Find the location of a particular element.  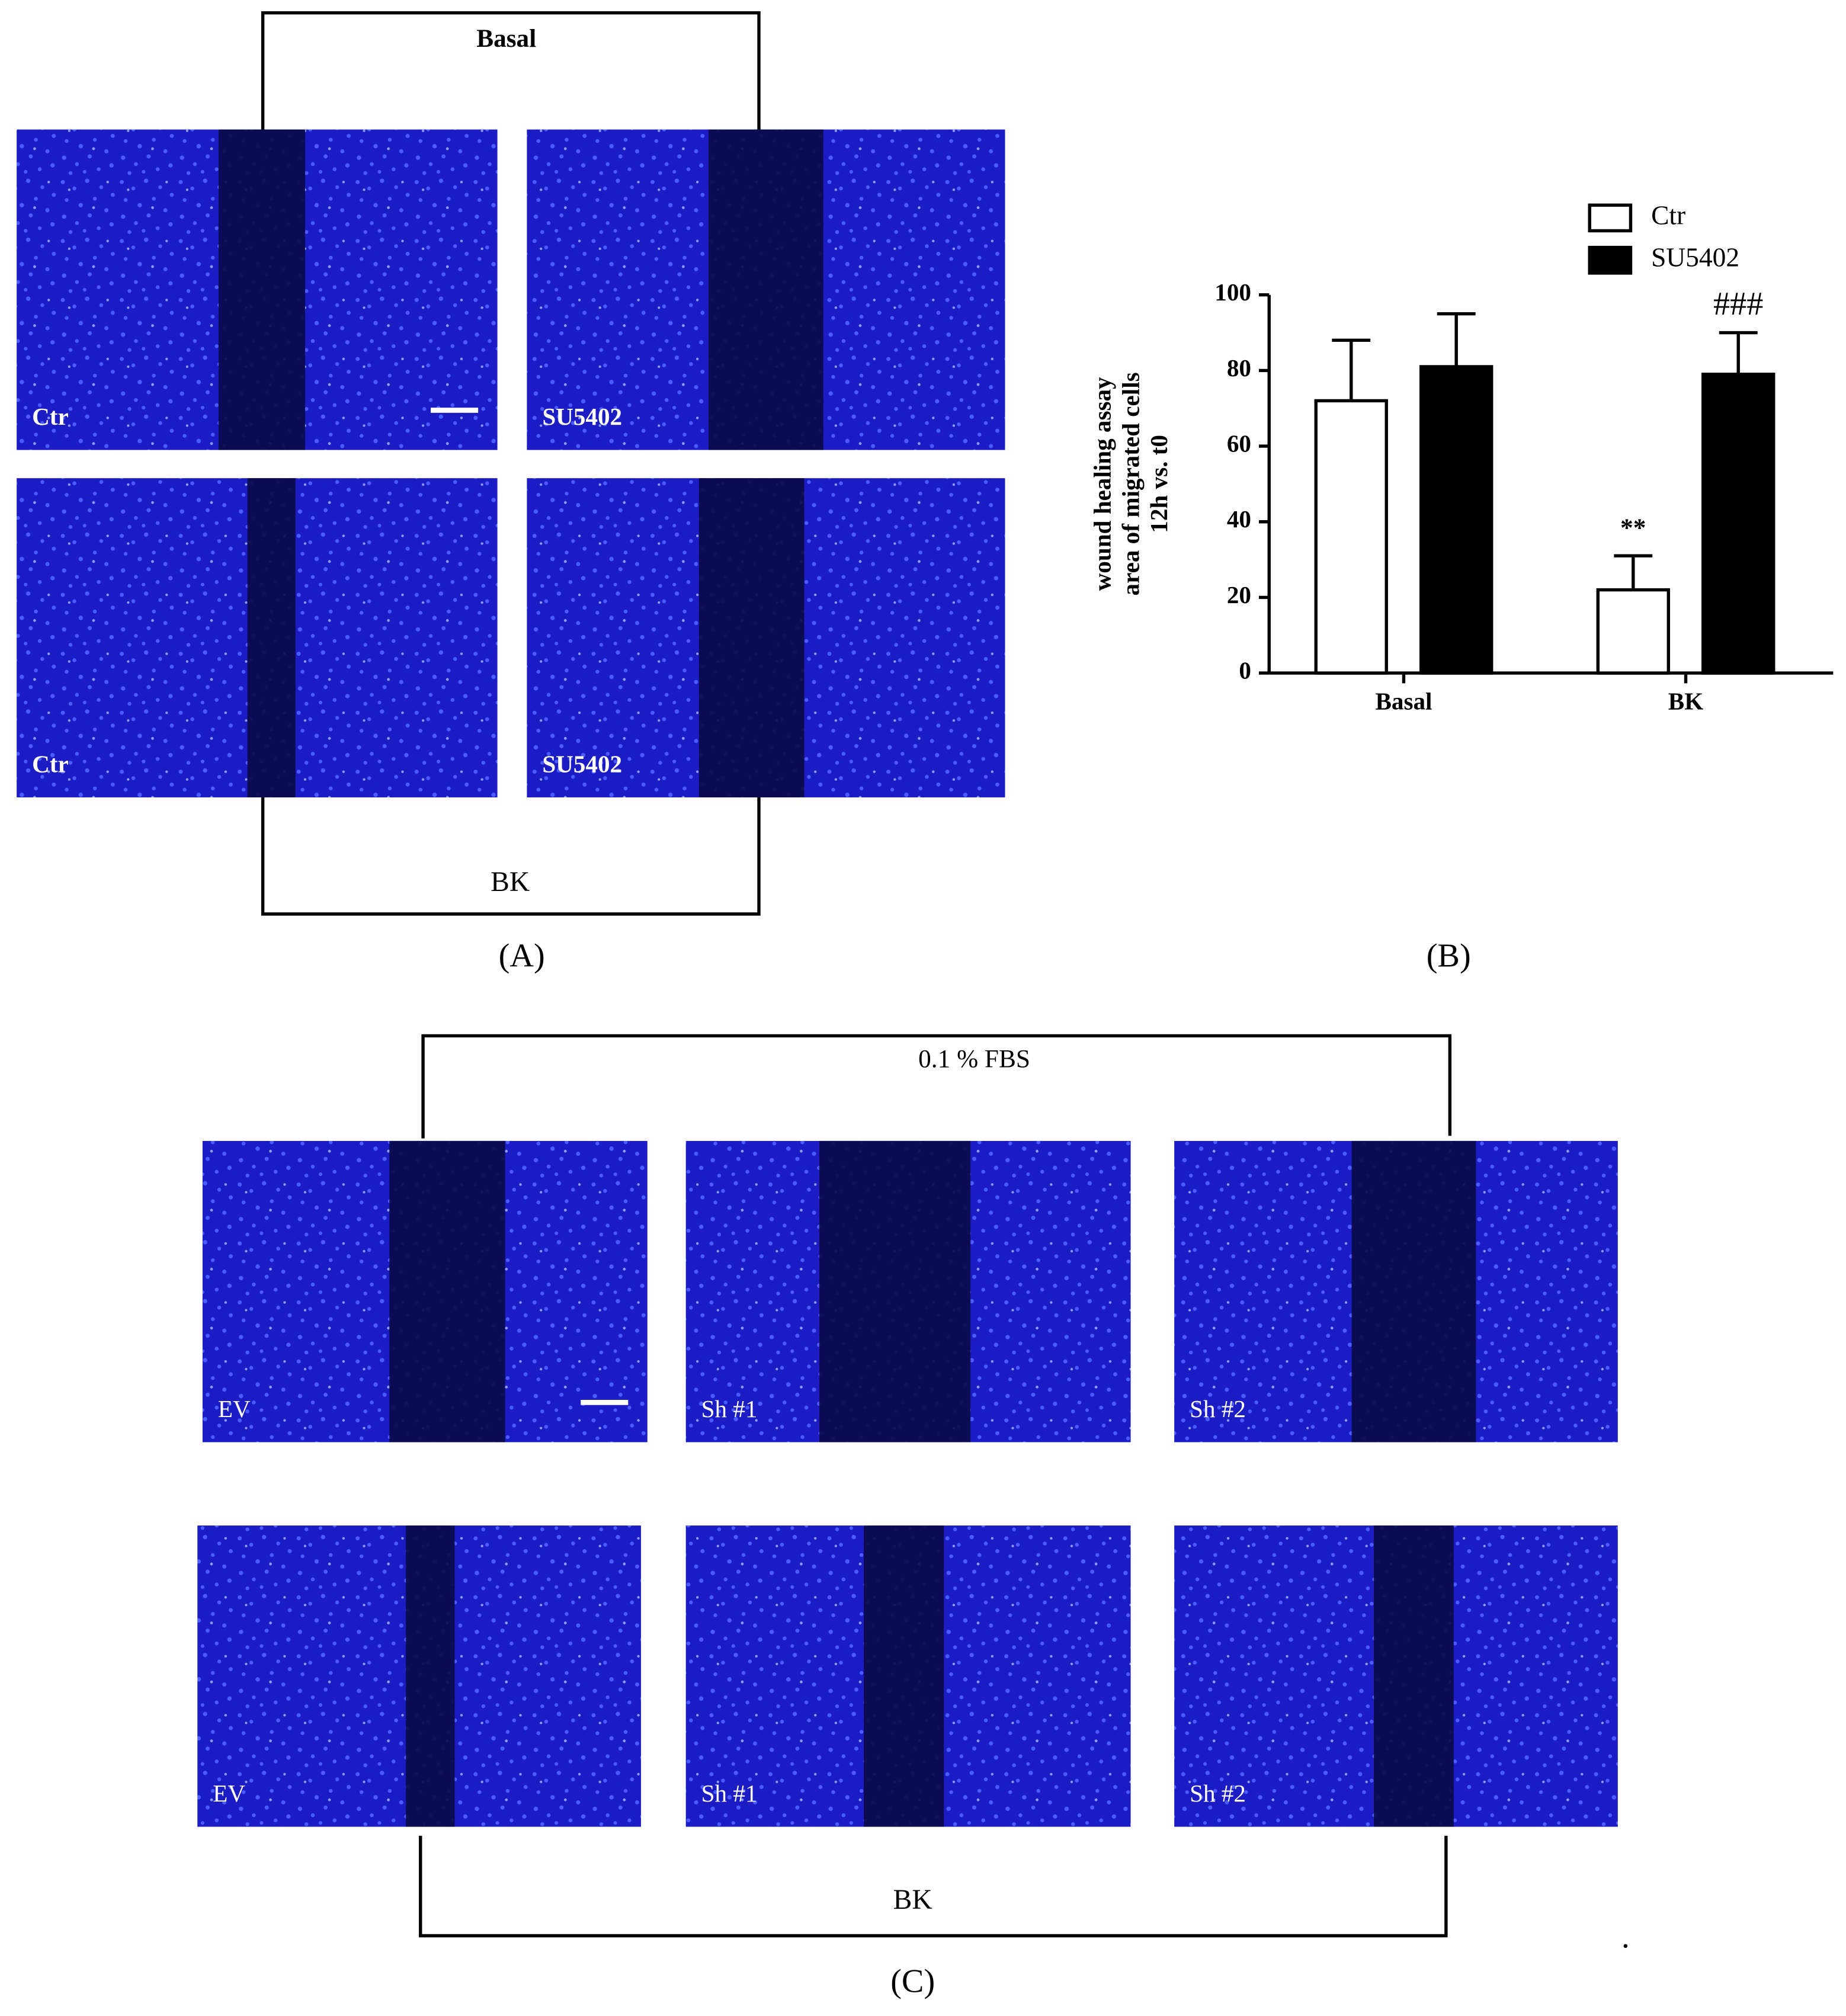

legend-label: Ctr is located at coordinates (1668, 215).